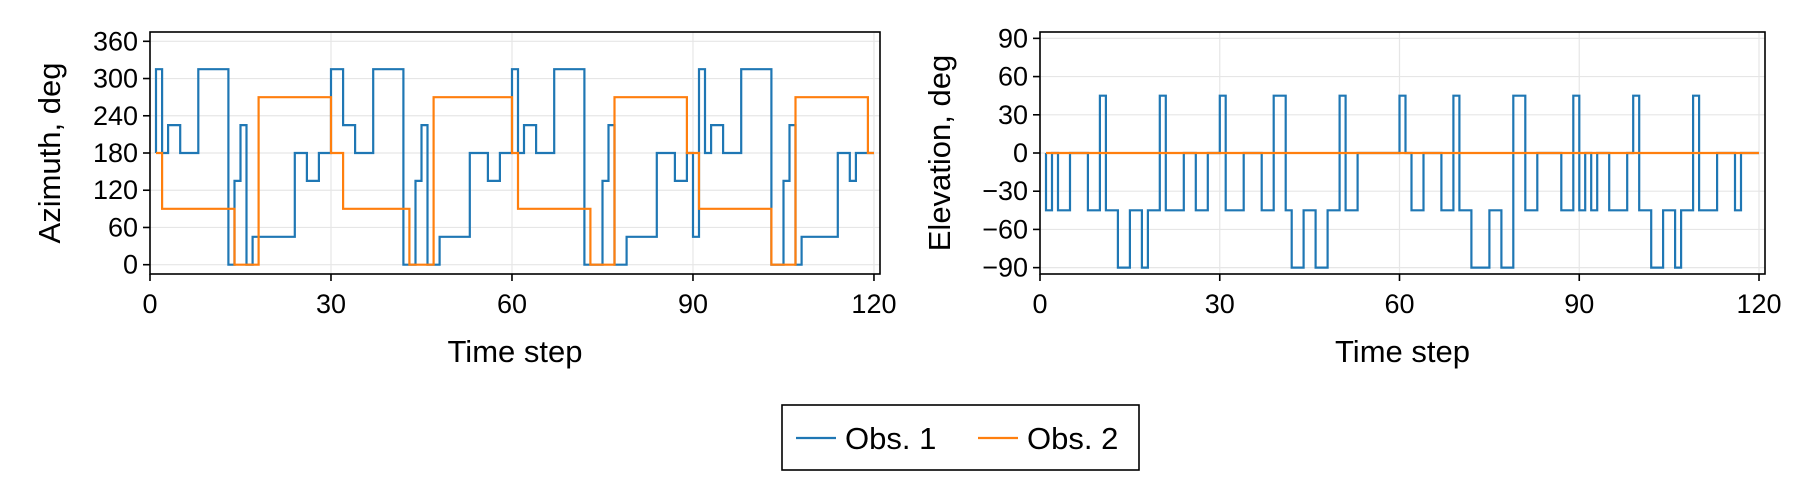 Image resolution: width=1800 pixels, height=500 pixels. What do you see at coordinates (1758, 304) in the screenshot?
I see `elevation-x-tick-label: 120` at bounding box center [1758, 304].